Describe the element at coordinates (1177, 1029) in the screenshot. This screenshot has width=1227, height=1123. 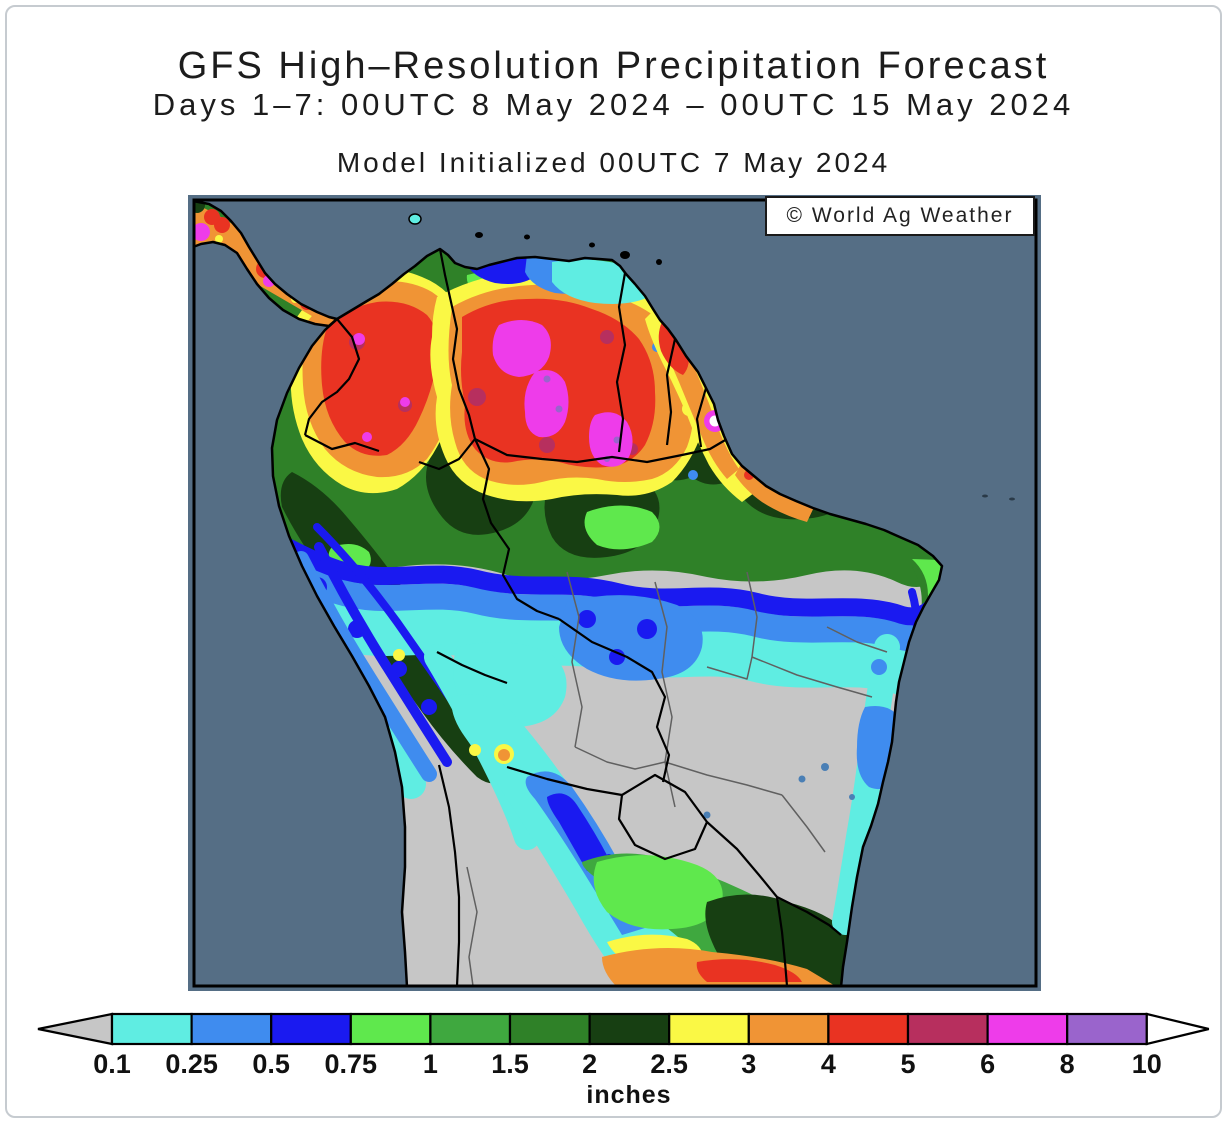
I see `legend-above-max-arrow` at that location.